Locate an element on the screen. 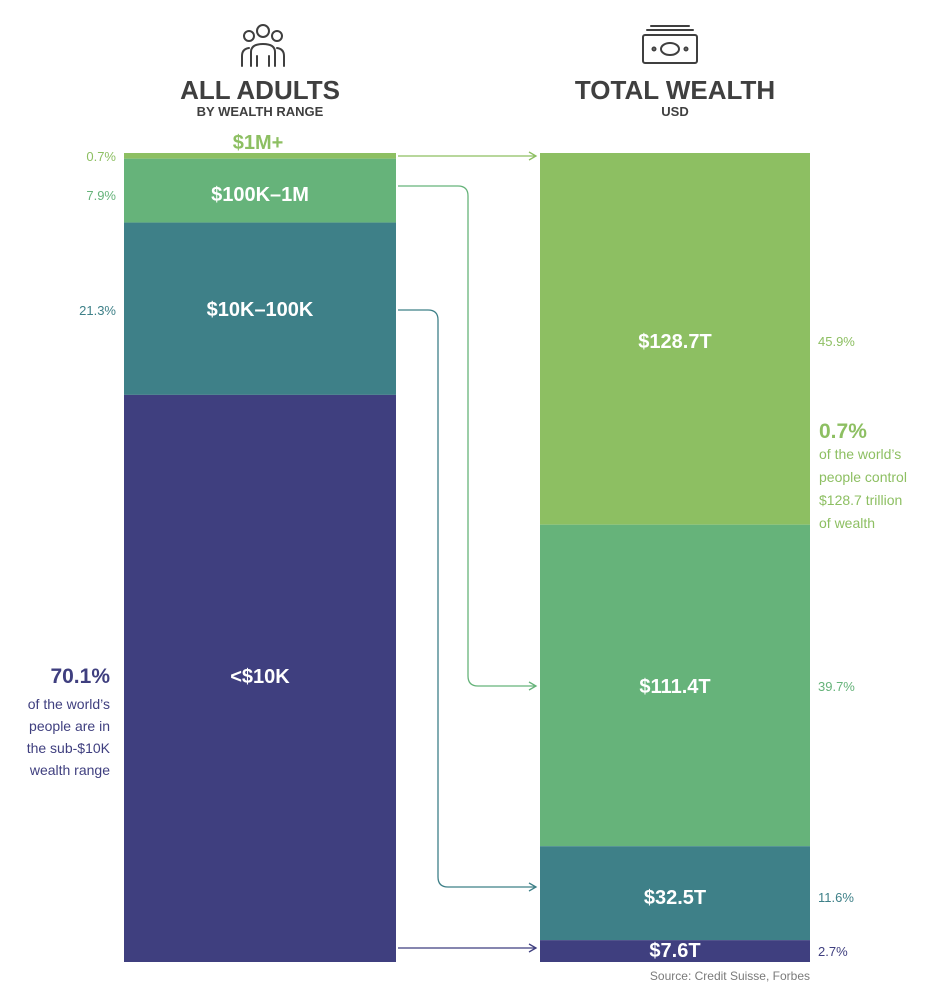 The height and width of the screenshot is (1000, 934). right-label-7-6t: $7.6T is located at coordinates (674, 951).